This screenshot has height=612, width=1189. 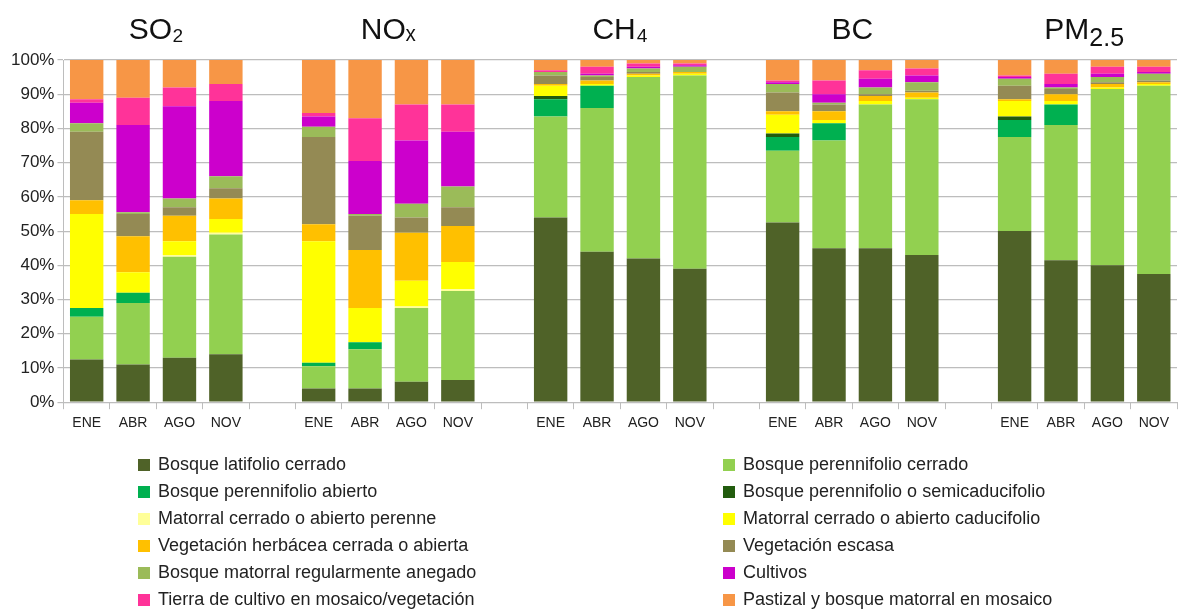 I want to click on legend-label: Bosque matorral regularmente anegado, so click(x=317, y=572).